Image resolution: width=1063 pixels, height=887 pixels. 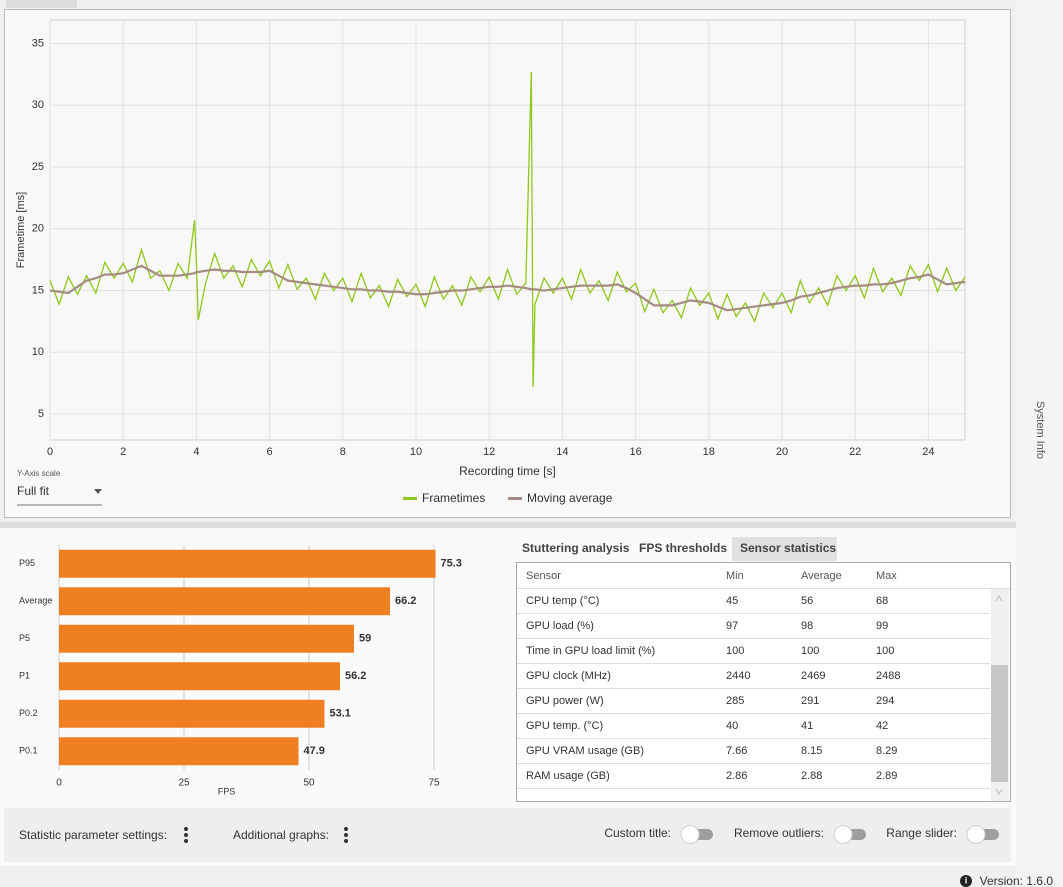 I want to click on side-tab: System Info, so click(x=1040, y=430).